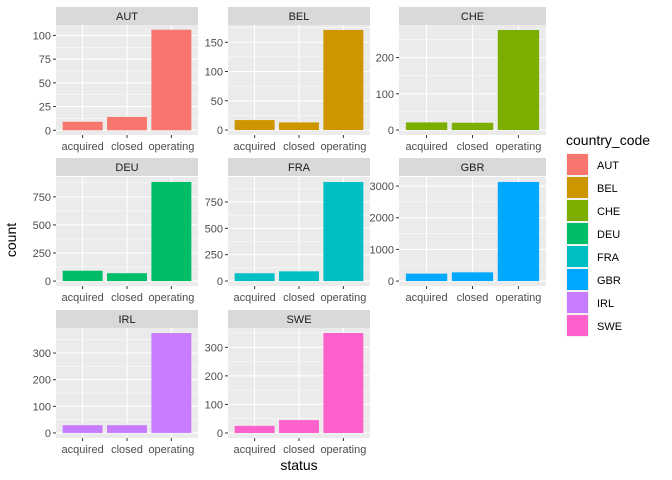  What do you see at coordinates (82, 429) in the screenshot?
I see `bar-irl-acquired` at bounding box center [82, 429].